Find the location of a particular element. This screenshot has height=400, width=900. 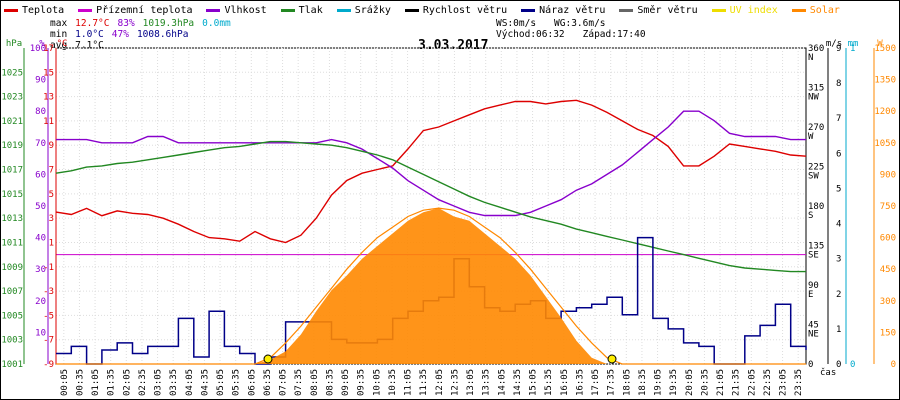

tick-label-dir-name: S is located at coordinates (810, 216).